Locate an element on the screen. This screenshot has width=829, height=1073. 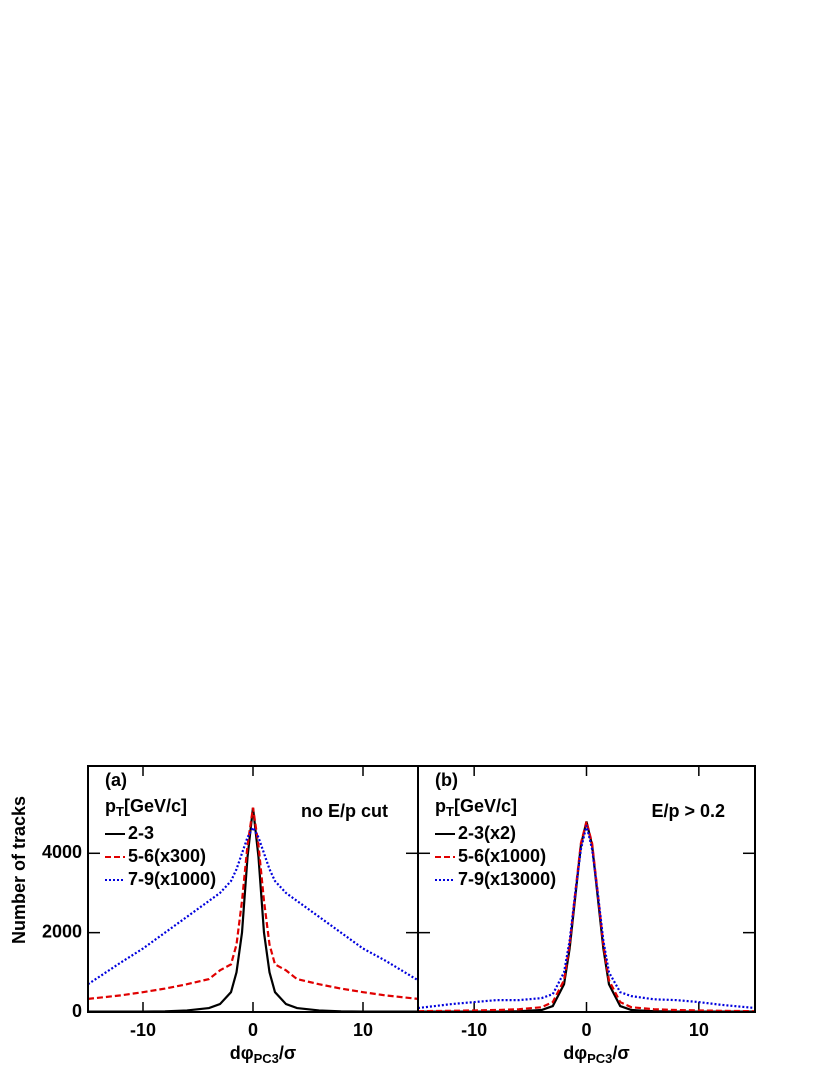
y-tick-label: 4000 is located at coordinates (62, 852).